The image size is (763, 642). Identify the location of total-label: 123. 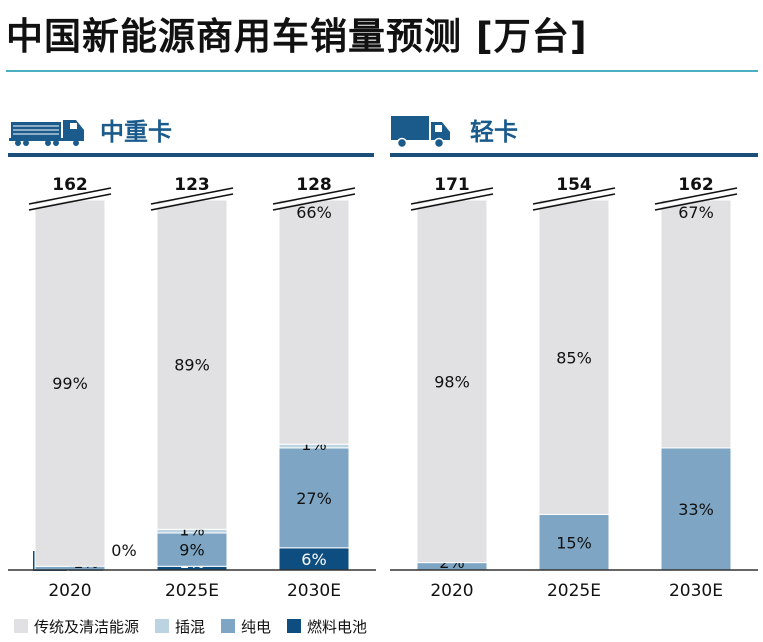
(192, 185).